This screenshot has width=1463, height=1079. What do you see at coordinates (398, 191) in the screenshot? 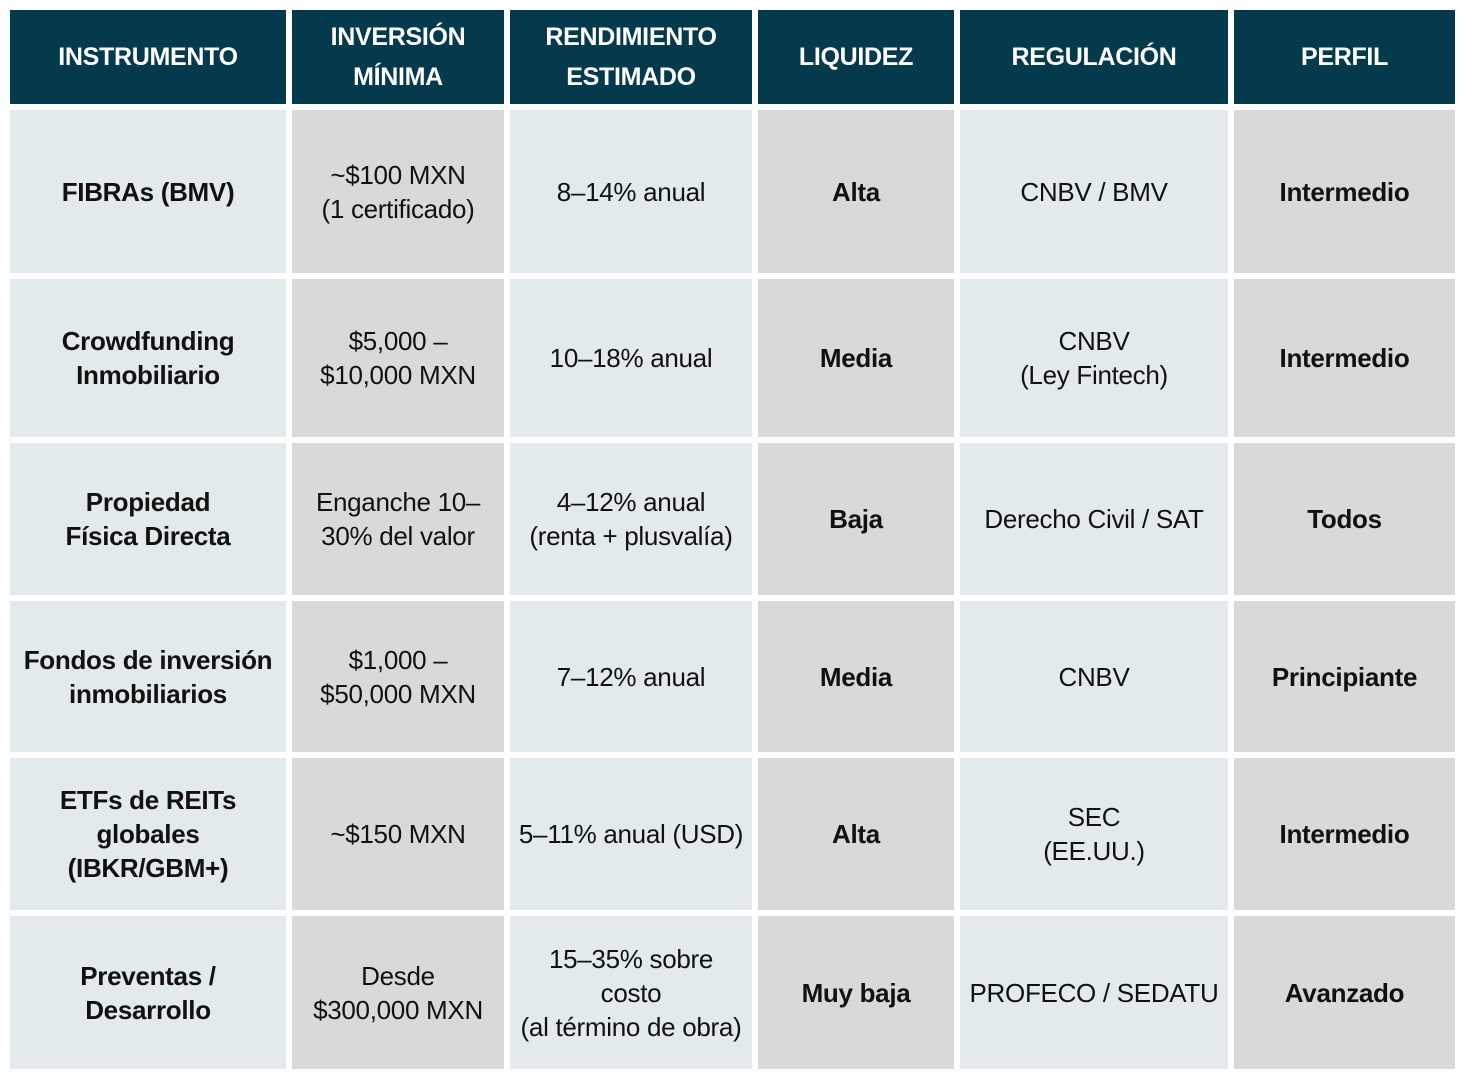
I see `table-cell: ~$100 MXN (1 certificado)` at bounding box center [398, 191].